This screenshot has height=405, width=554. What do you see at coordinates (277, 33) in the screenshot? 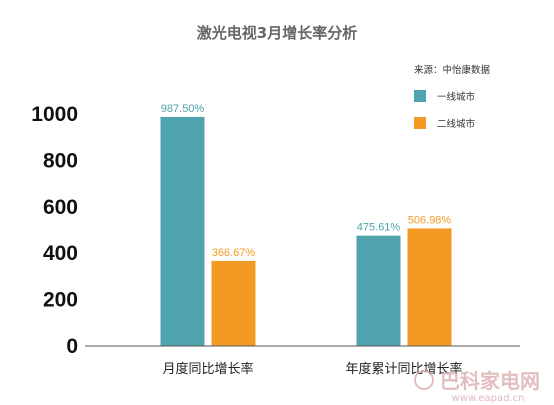
I see `chart-title: 激光电视3月增长率分析` at bounding box center [277, 33].